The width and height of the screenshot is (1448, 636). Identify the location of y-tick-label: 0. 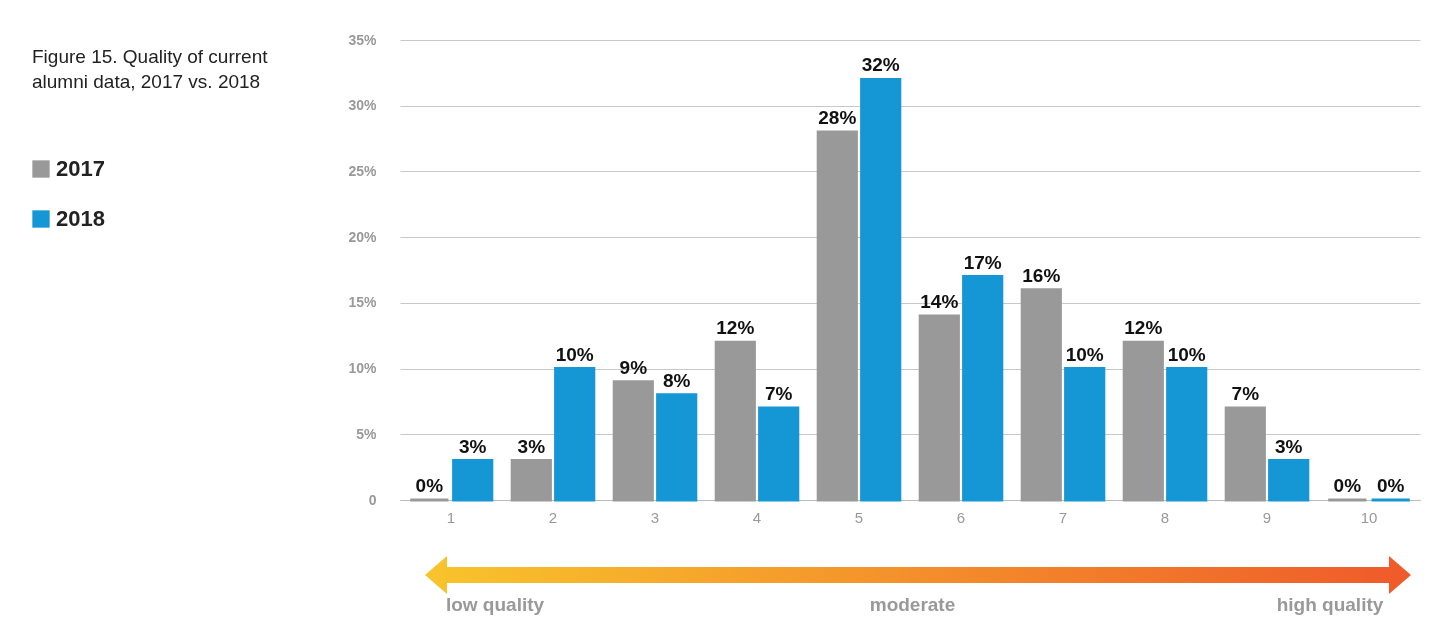
(372, 499).